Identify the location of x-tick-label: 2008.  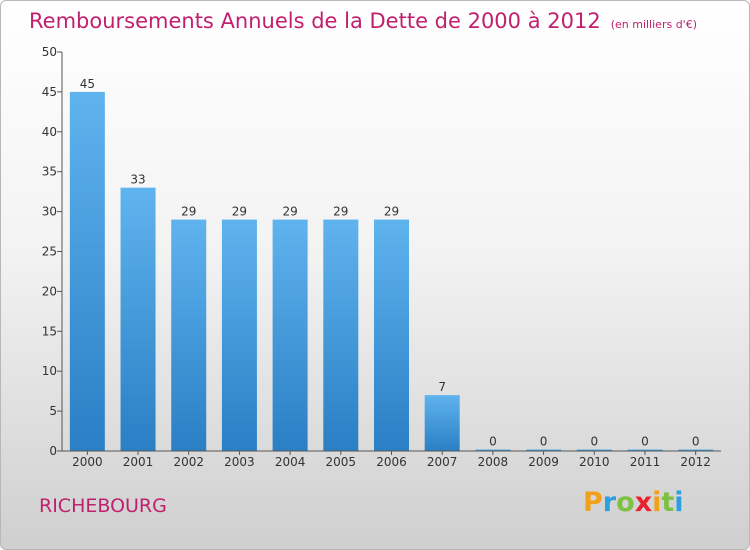
(493, 462).